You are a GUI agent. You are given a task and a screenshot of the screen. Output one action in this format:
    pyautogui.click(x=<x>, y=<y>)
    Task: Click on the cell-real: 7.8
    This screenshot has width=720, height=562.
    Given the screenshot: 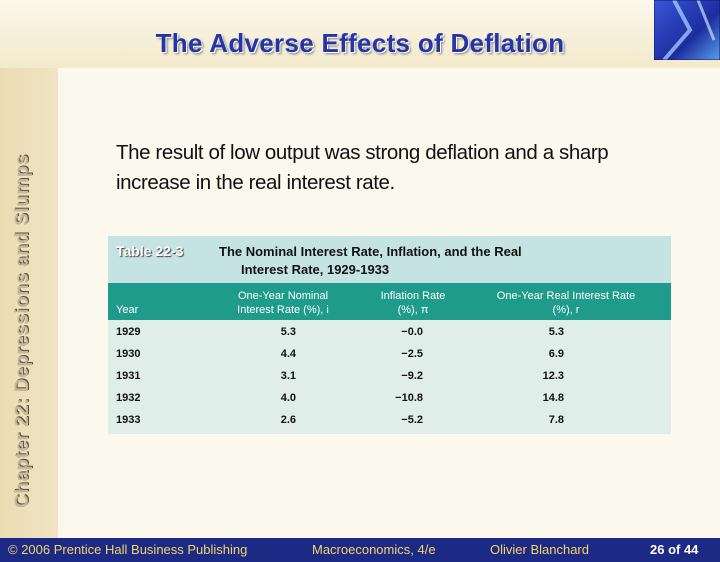 What is the action you would take?
    pyautogui.click(x=556, y=420)
    